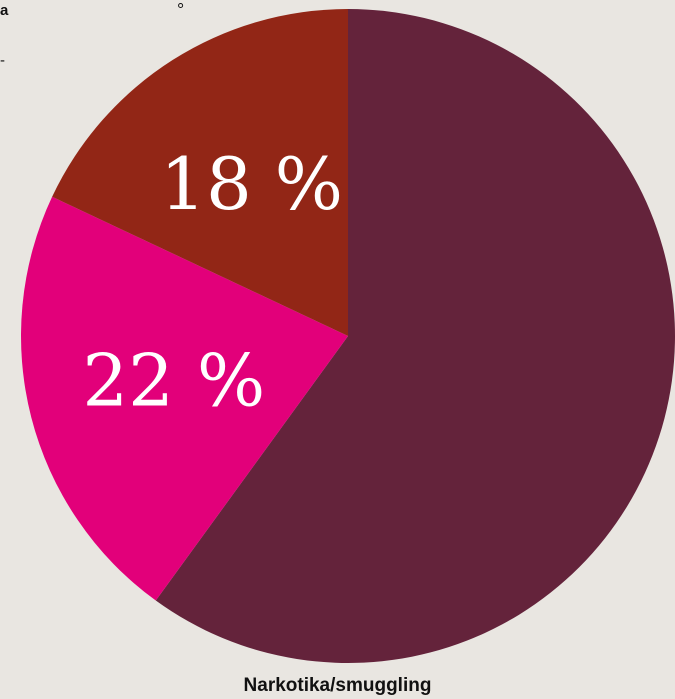  Describe the element at coordinates (4, 10) in the screenshot. I see `cropped-text-fragment: a` at that location.